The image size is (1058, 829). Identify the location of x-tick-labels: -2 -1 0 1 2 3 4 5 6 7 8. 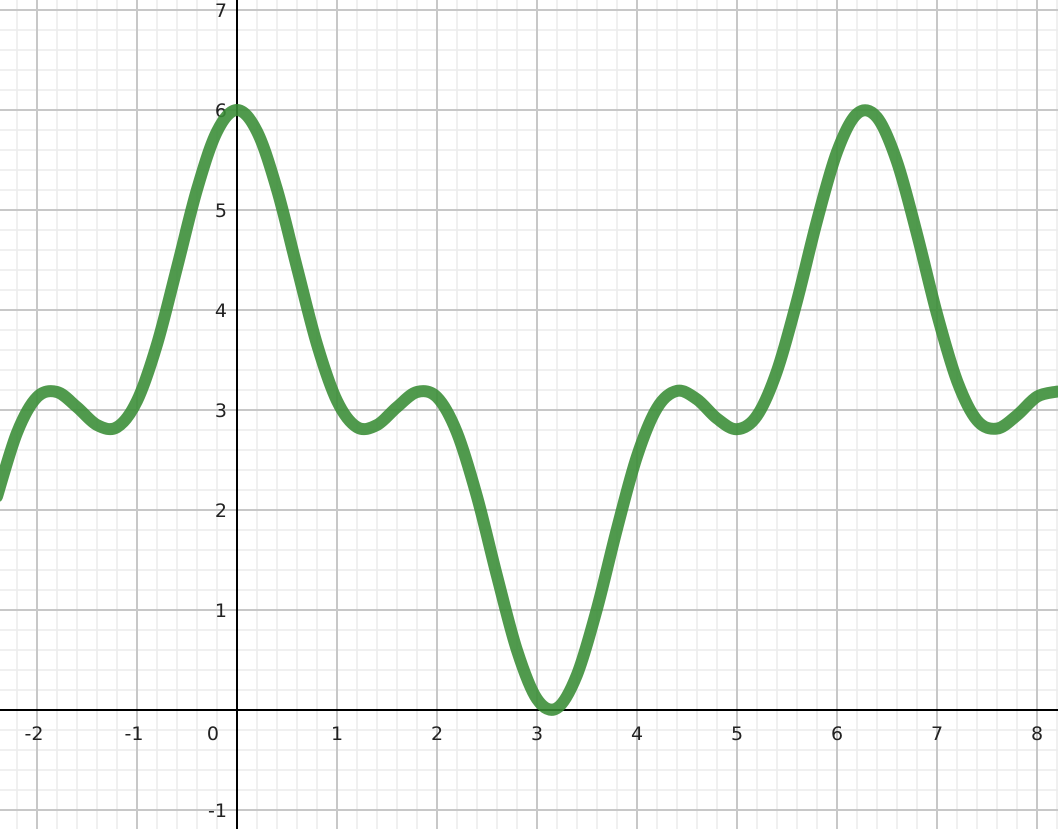
(534, 734).